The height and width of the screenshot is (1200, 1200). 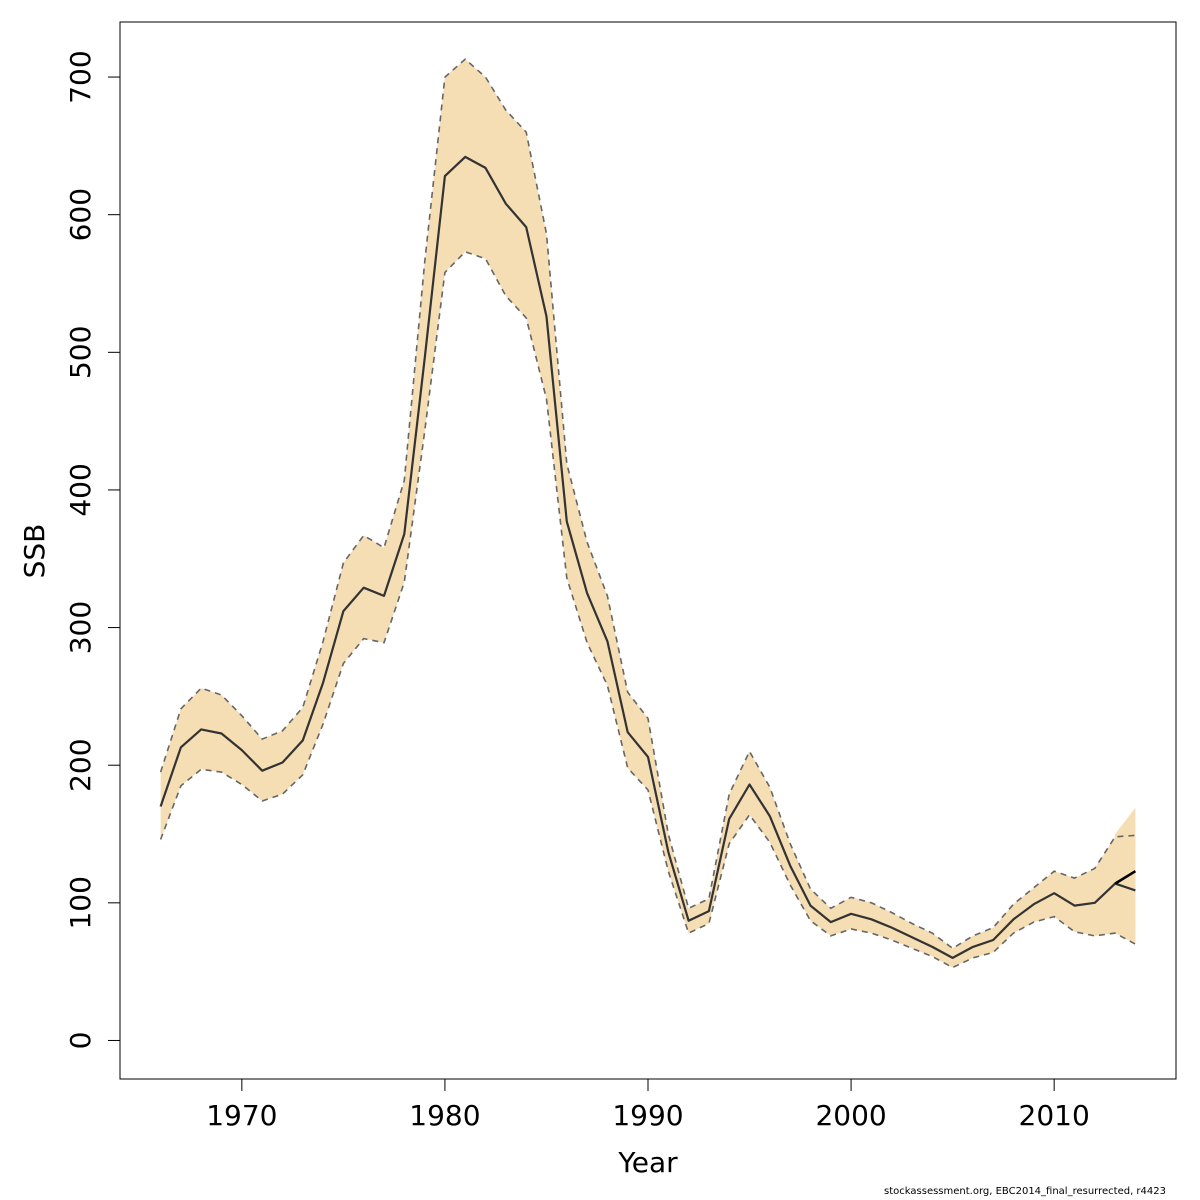 I want to click on y-axis-label: SSB, so click(x=34, y=551).